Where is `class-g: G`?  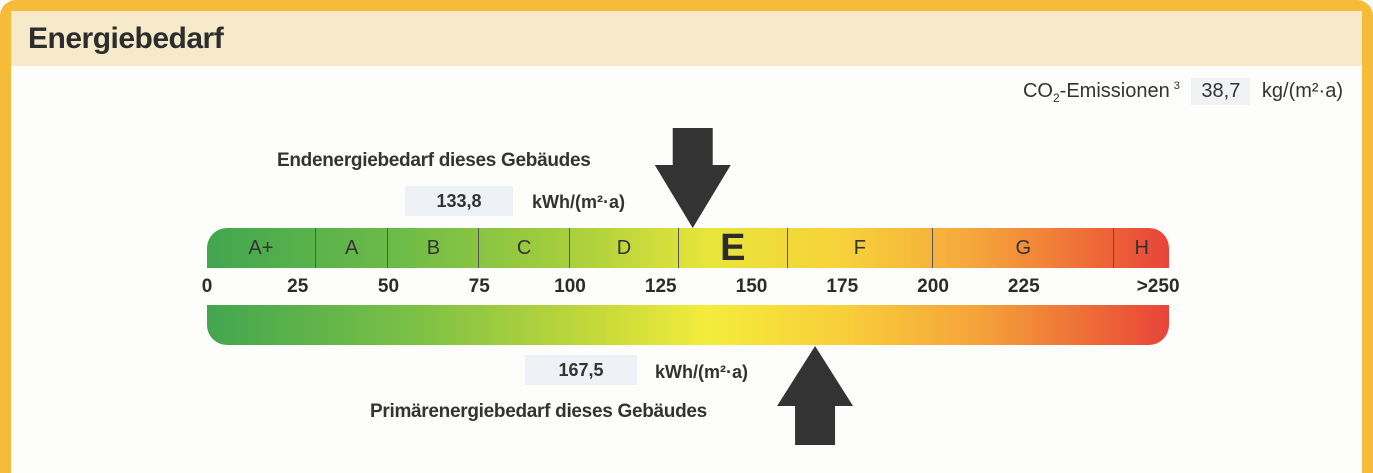
class-g: G is located at coordinates (1024, 248).